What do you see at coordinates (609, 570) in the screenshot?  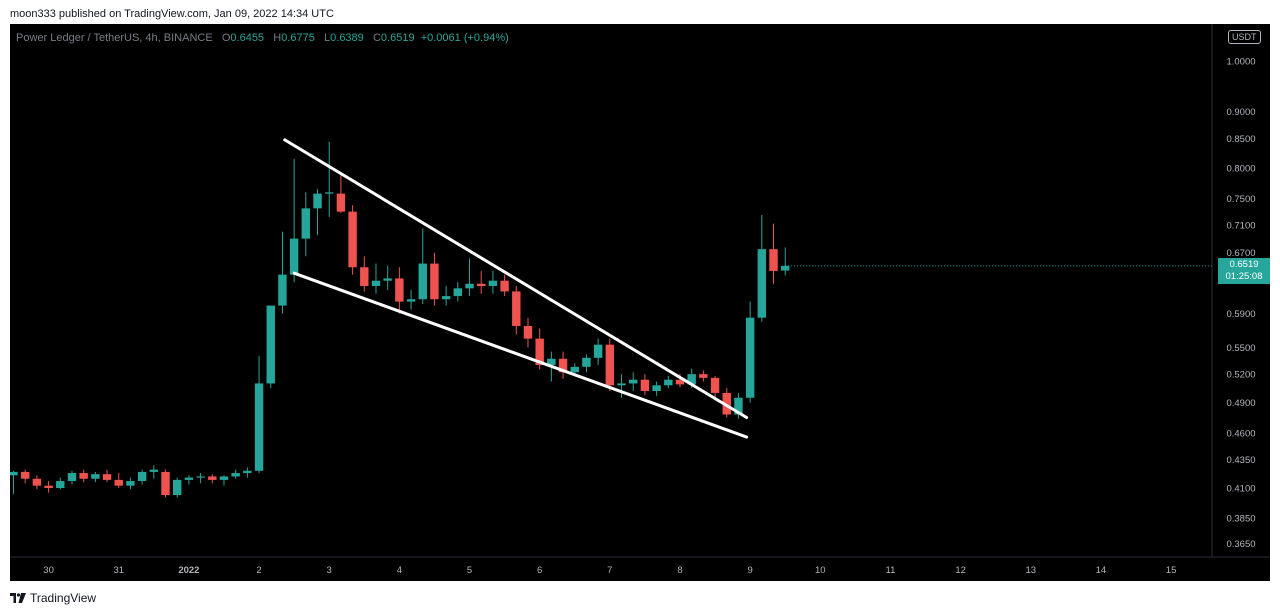 I see `x-tick-label: 7` at bounding box center [609, 570].